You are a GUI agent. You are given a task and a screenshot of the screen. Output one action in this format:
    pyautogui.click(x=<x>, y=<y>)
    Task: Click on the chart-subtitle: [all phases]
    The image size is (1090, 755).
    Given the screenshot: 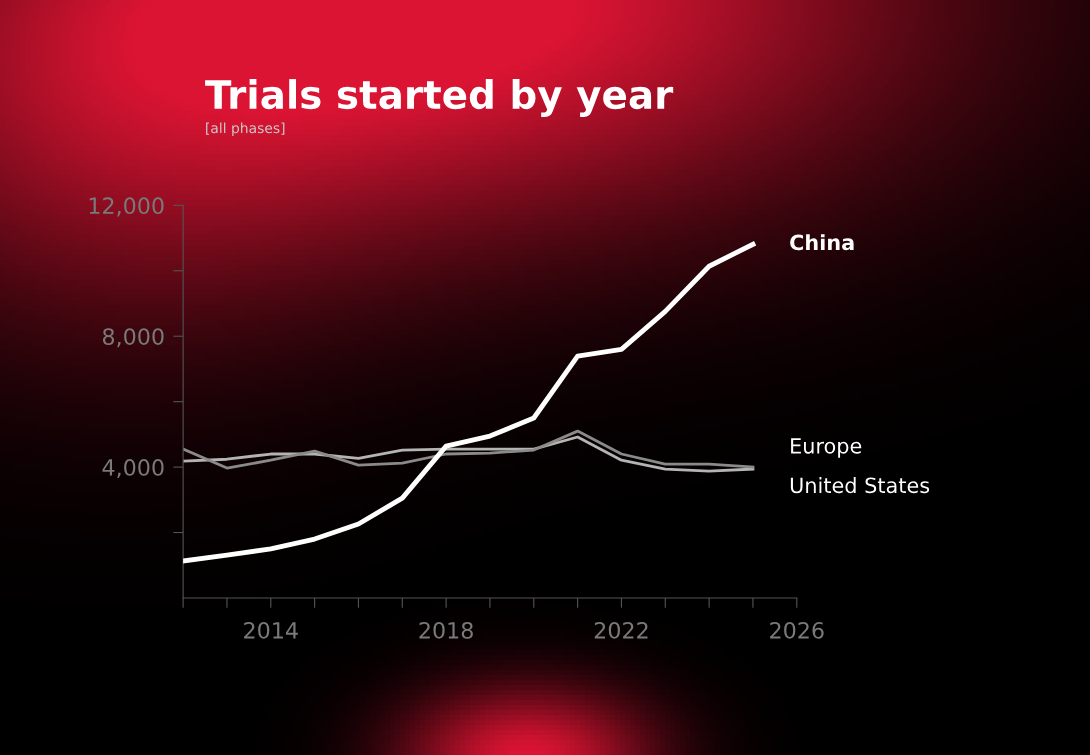 What is the action you would take?
    pyautogui.click(x=245, y=129)
    